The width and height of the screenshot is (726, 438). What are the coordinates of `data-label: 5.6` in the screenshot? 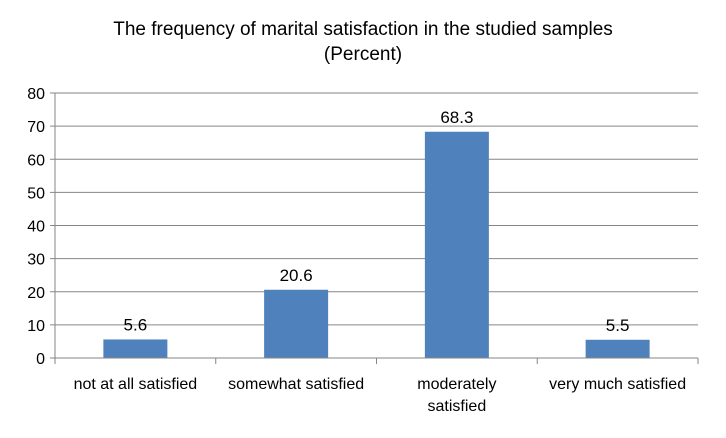 It's located at (136, 324).